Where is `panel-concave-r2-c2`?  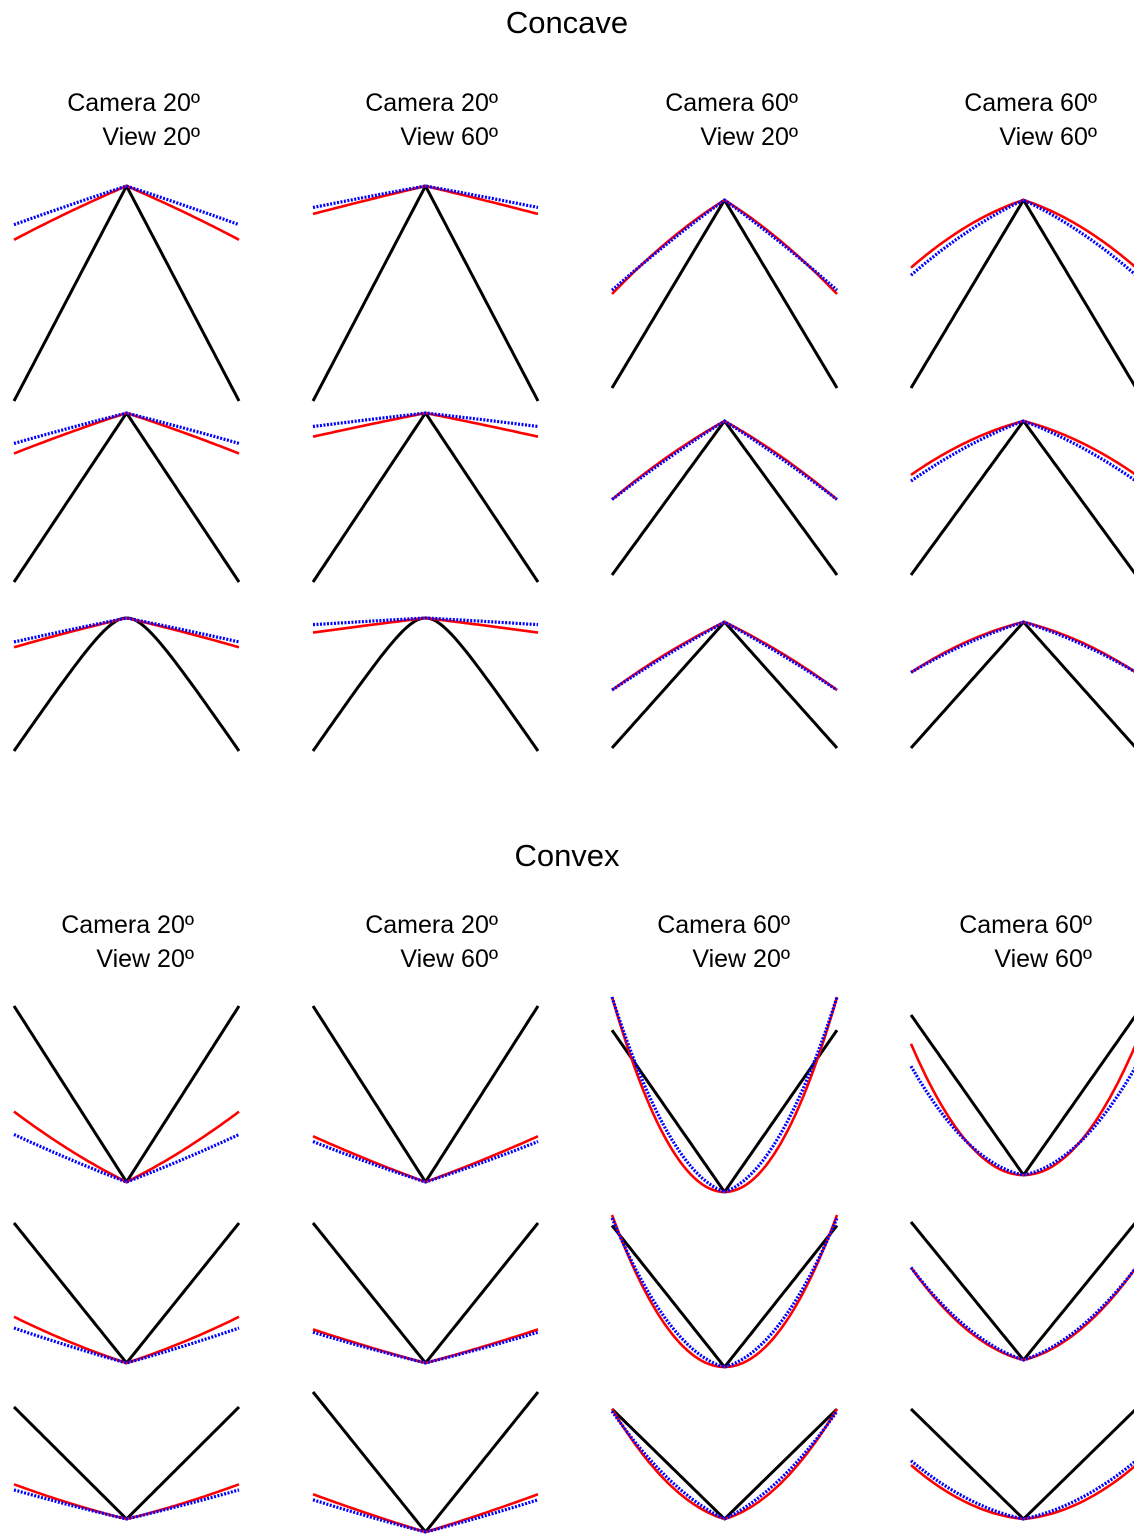
panel-concave-r2-c2 is located at coordinates (425, 497).